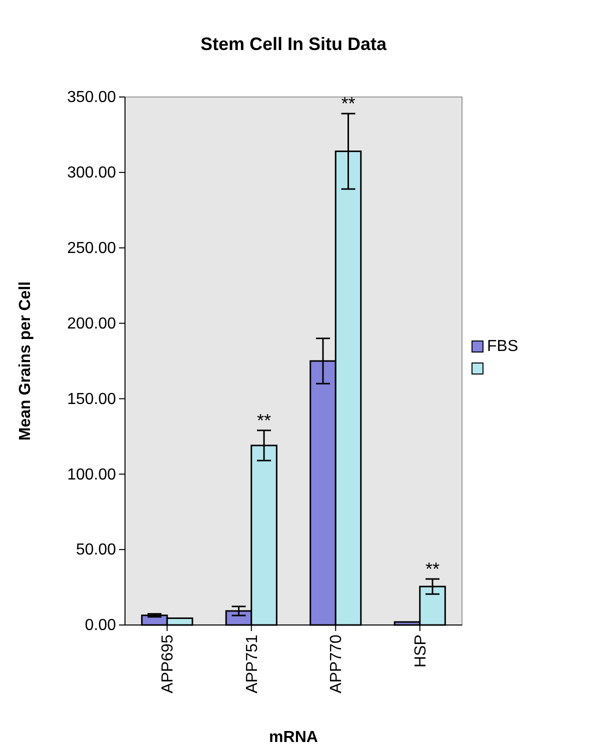  What do you see at coordinates (91, 323) in the screenshot?
I see `y-tick-label: 200.00` at bounding box center [91, 323].